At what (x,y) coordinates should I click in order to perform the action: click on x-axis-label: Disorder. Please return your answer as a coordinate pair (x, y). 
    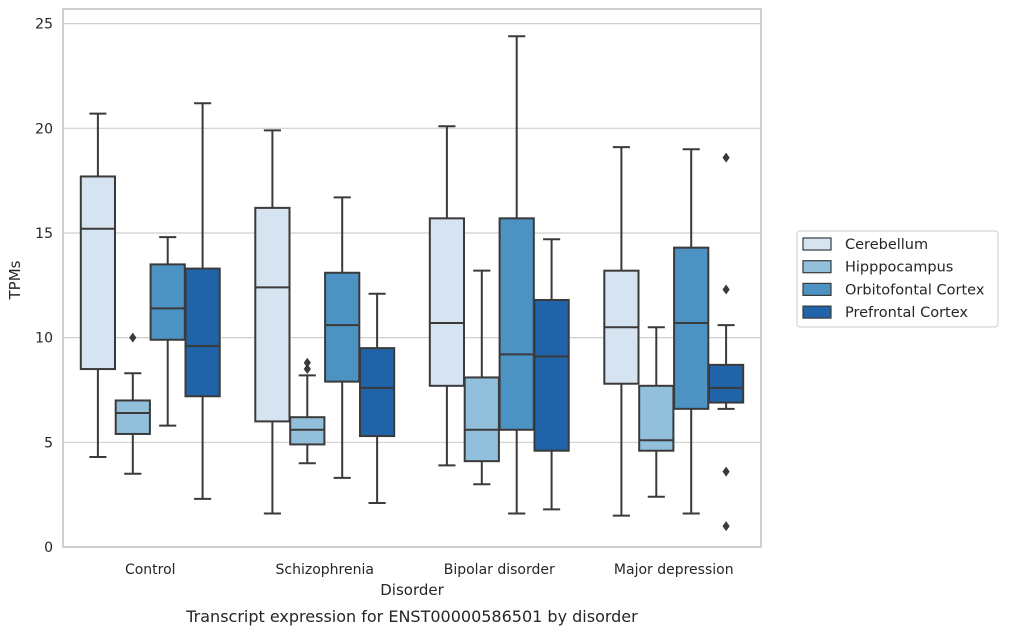
    Looking at the image, I should click on (412, 590).